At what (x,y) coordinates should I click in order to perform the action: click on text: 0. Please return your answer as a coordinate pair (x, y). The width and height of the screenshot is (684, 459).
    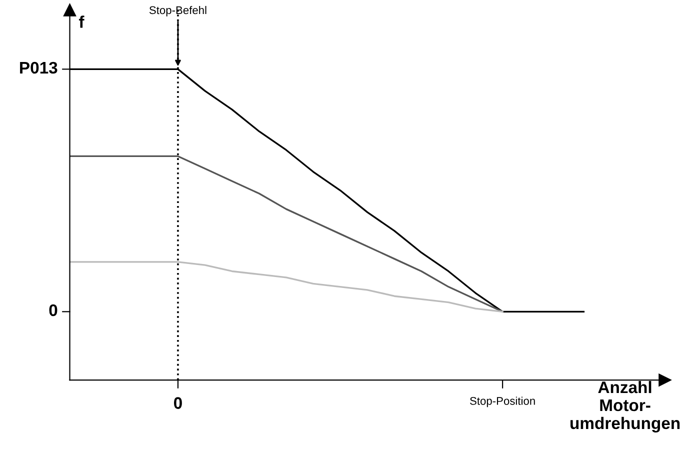
    Looking at the image, I should click on (53, 310).